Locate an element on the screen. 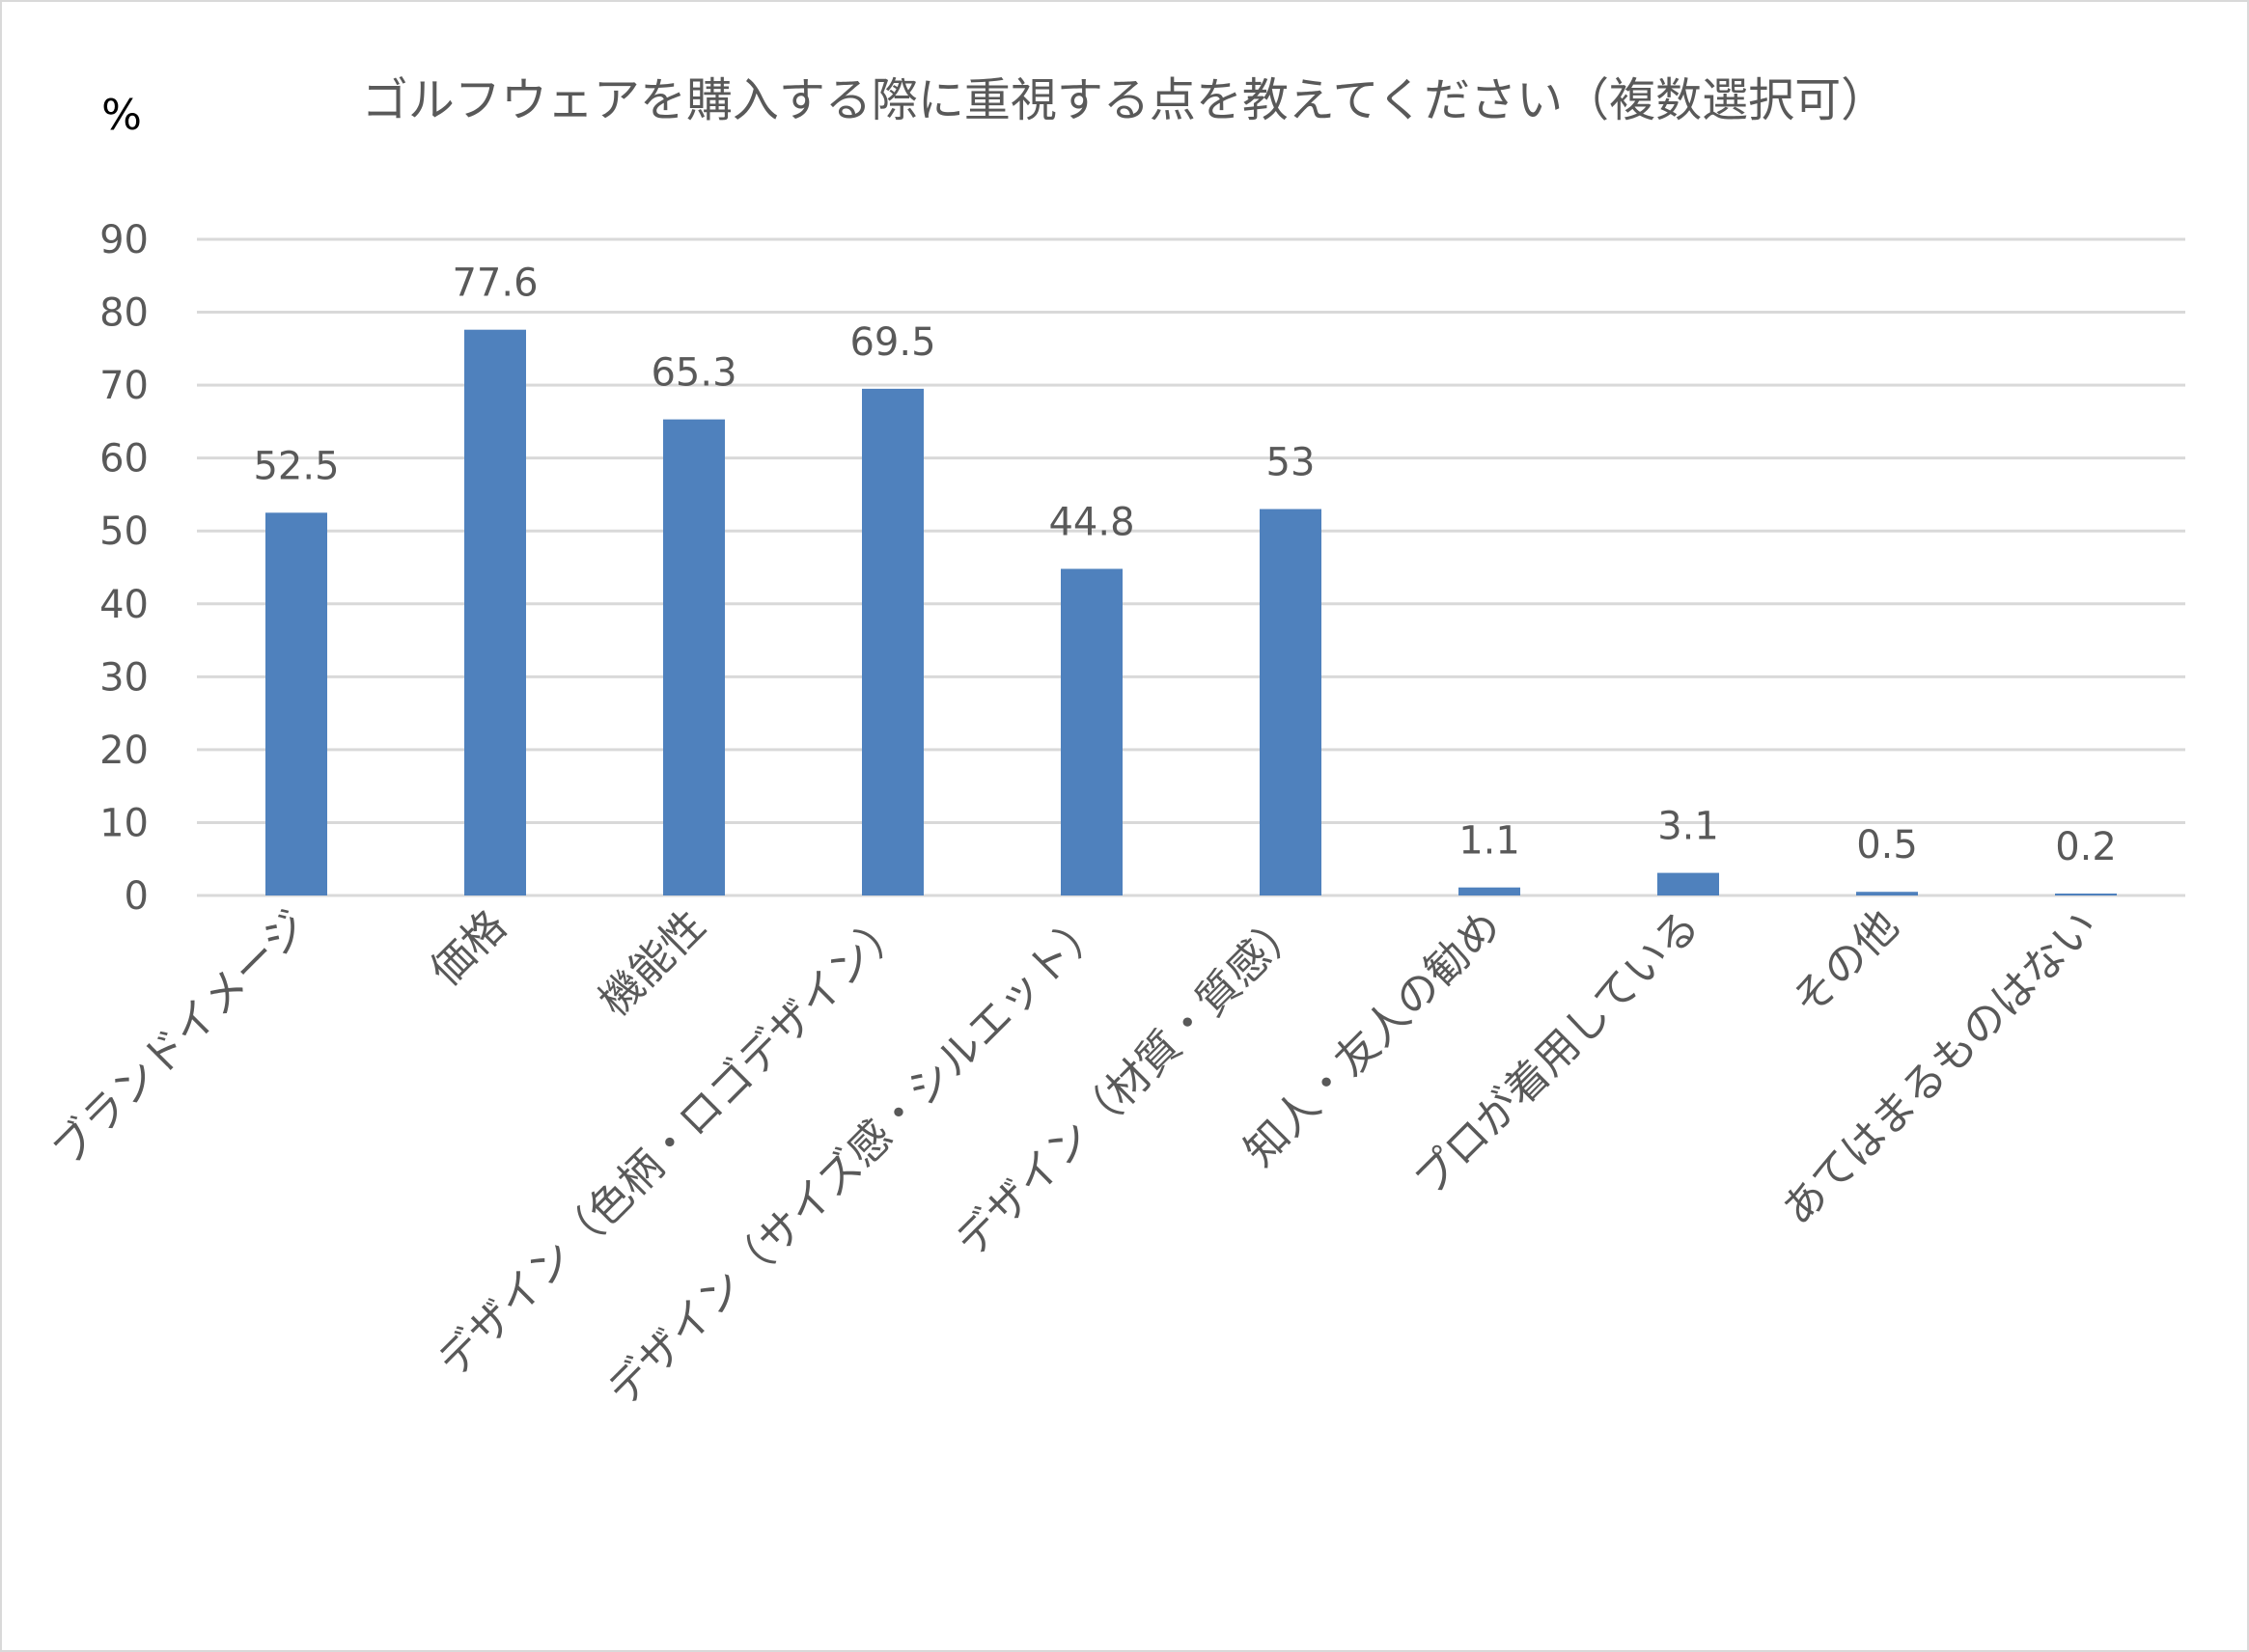 This screenshot has width=2249, height=1652. y-tick-label: 90 is located at coordinates (124, 240).